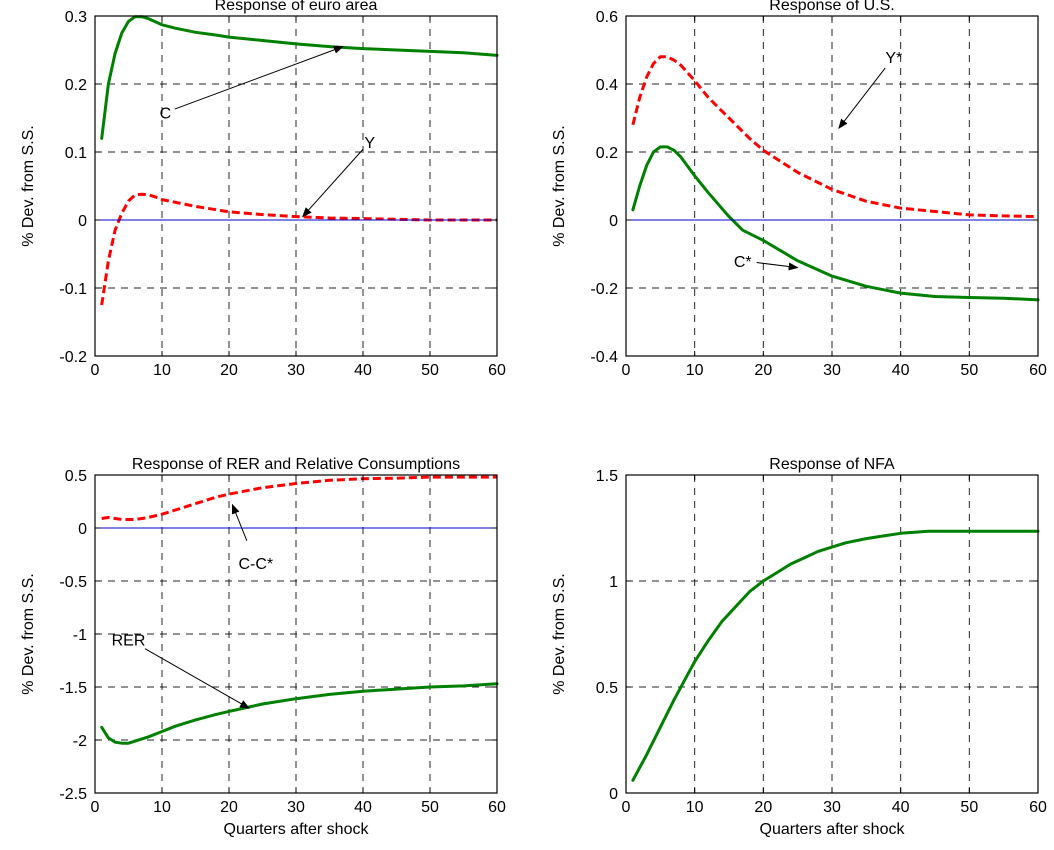  I want to click on panel-title: Response of U.S., so click(831, 7).